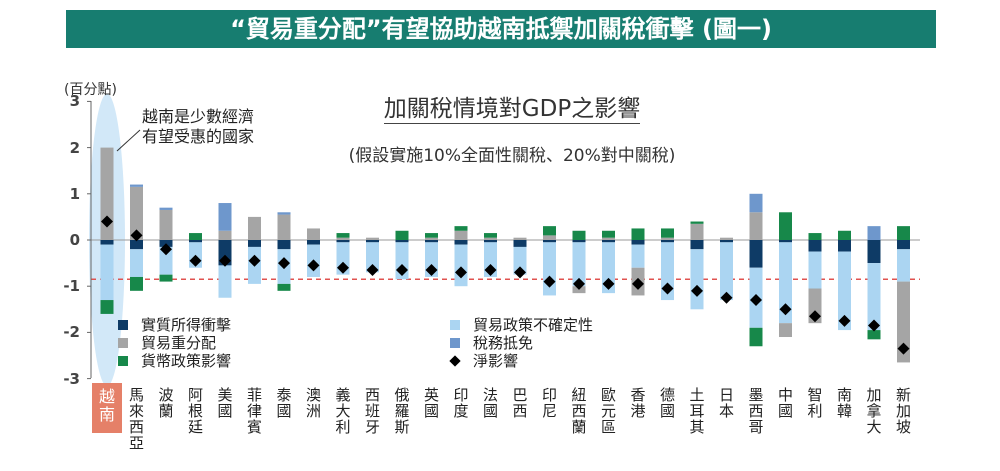 This screenshot has width=1000, height=471. Describe the element at coordinates (402, 411) in the screenshot. I see `x-axis-label: 俄羅斯` at that location.